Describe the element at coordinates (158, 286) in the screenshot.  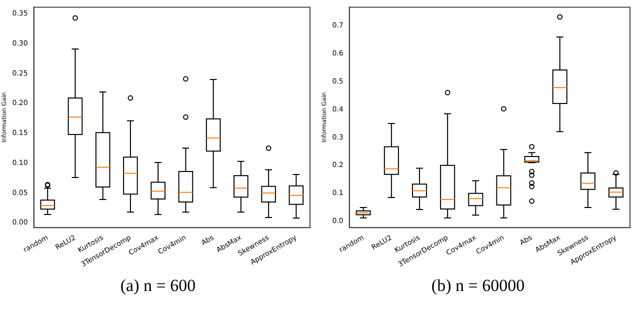
I see `text: (a) n = 600` at that location.